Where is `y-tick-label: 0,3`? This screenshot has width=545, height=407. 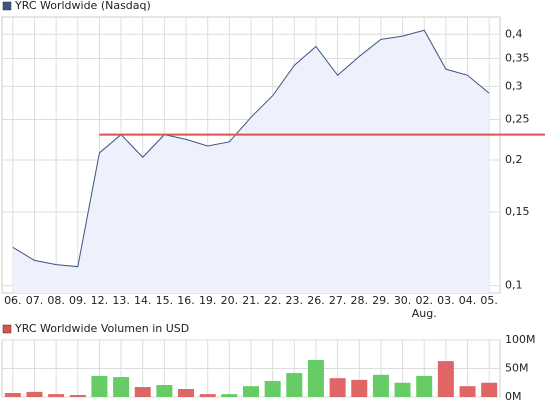 y-tick-label: 0,3 is located at coordinates (514, 85).